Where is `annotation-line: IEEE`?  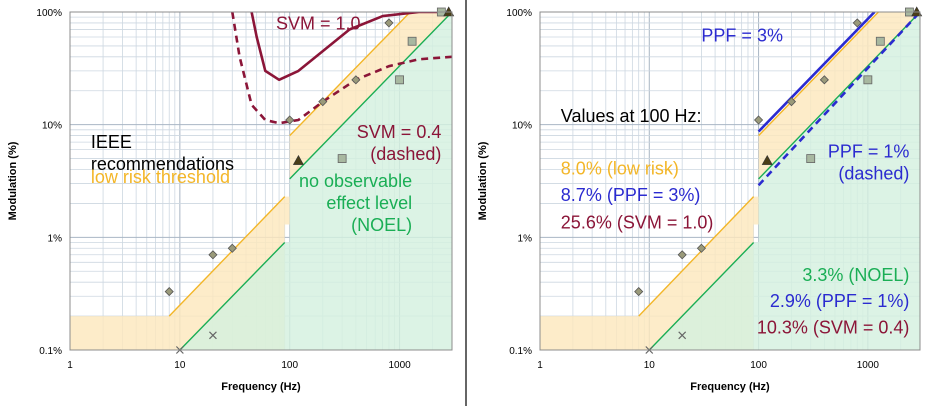
annotation-line: IEEE is located at coordinates (111, 142).